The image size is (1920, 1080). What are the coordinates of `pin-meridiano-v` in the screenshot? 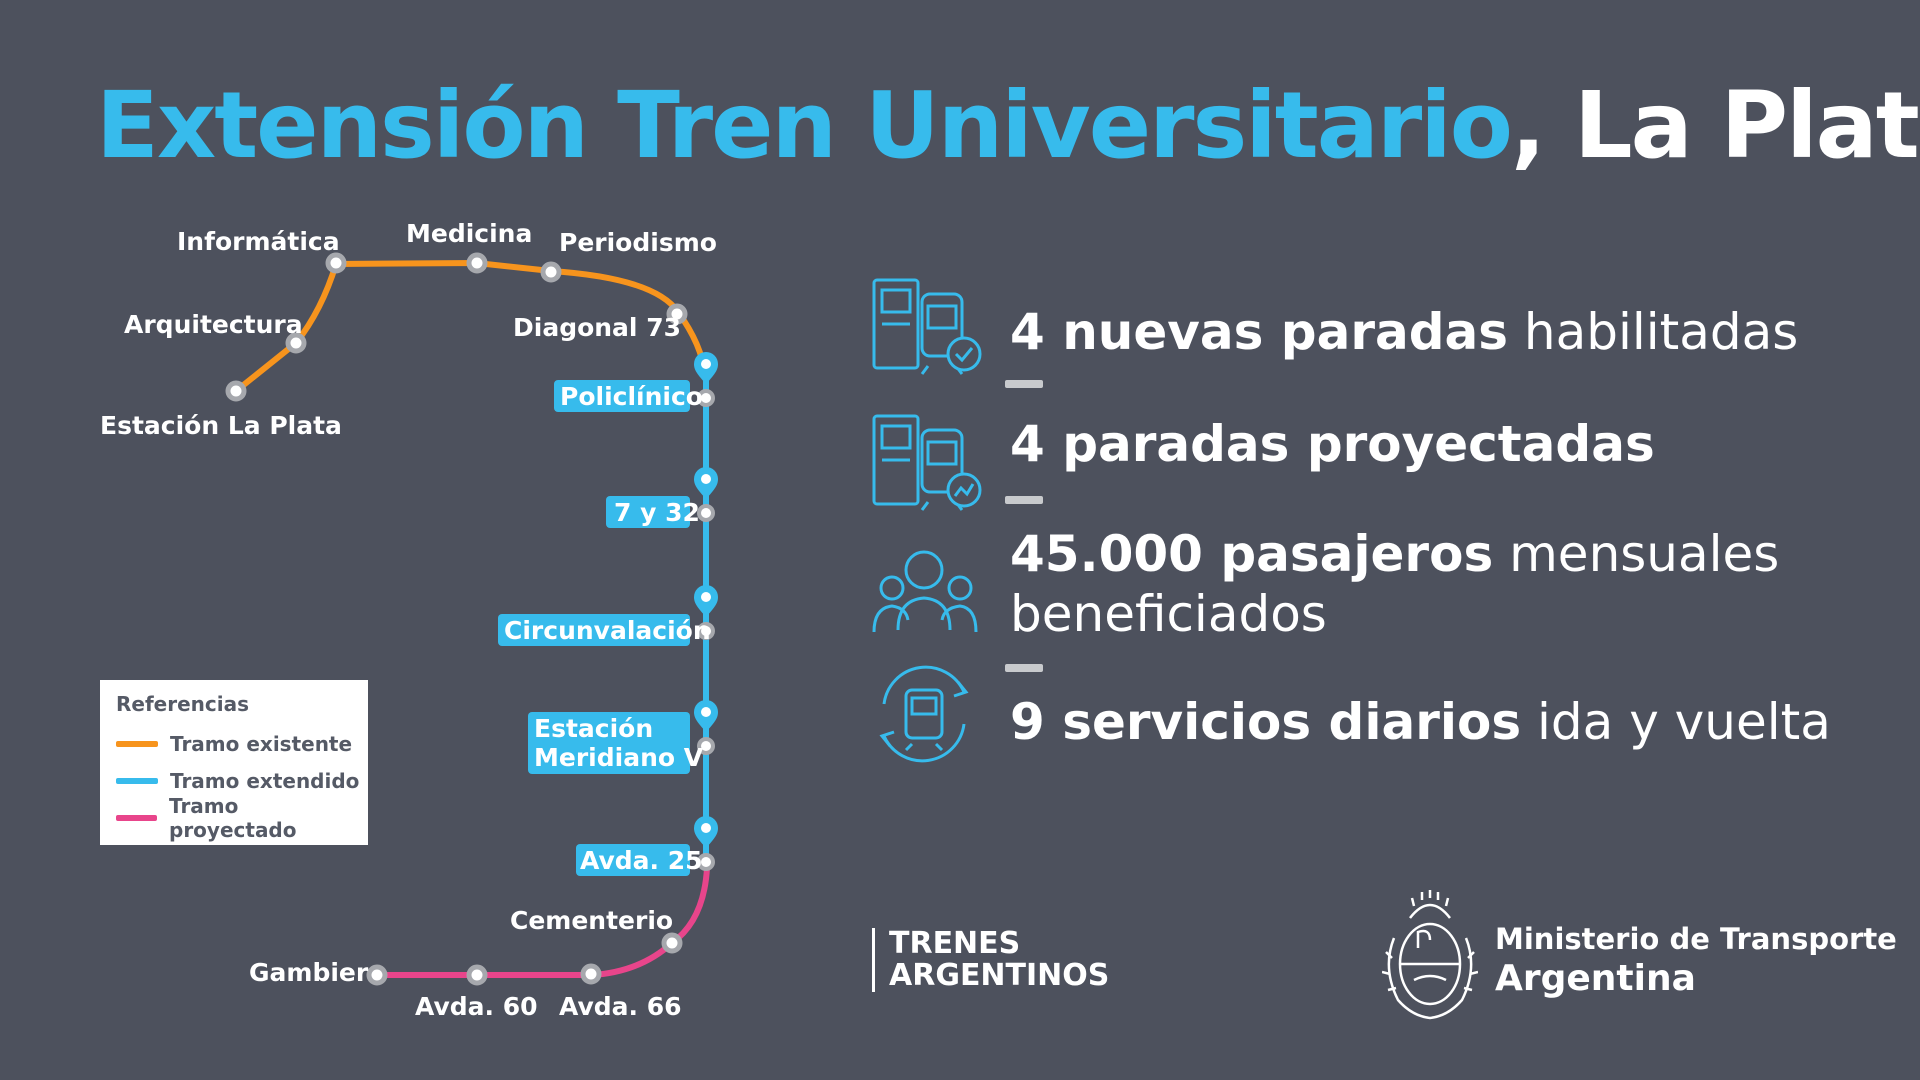 It's located at (706, 727).